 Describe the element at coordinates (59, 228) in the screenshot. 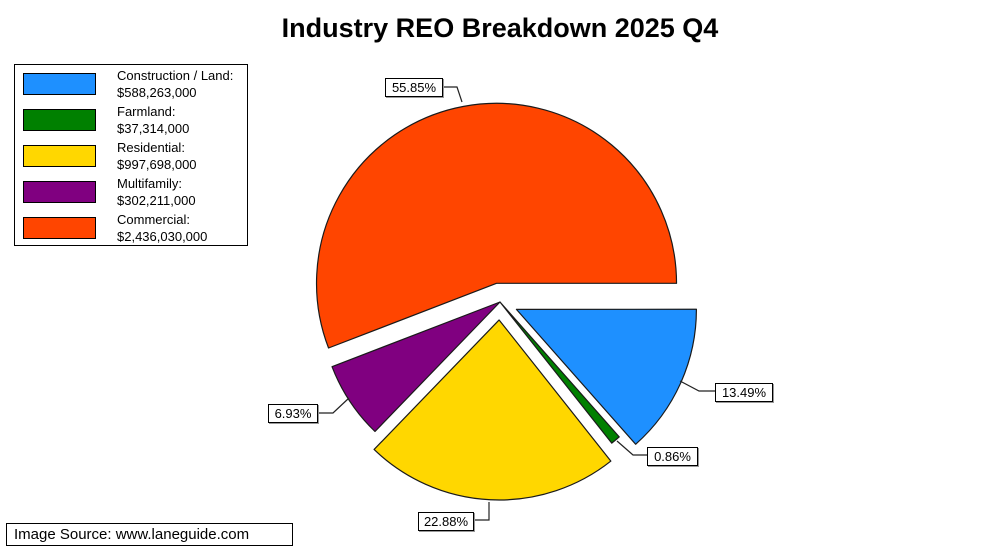

I see `legend-swatch-commercial` at that location.